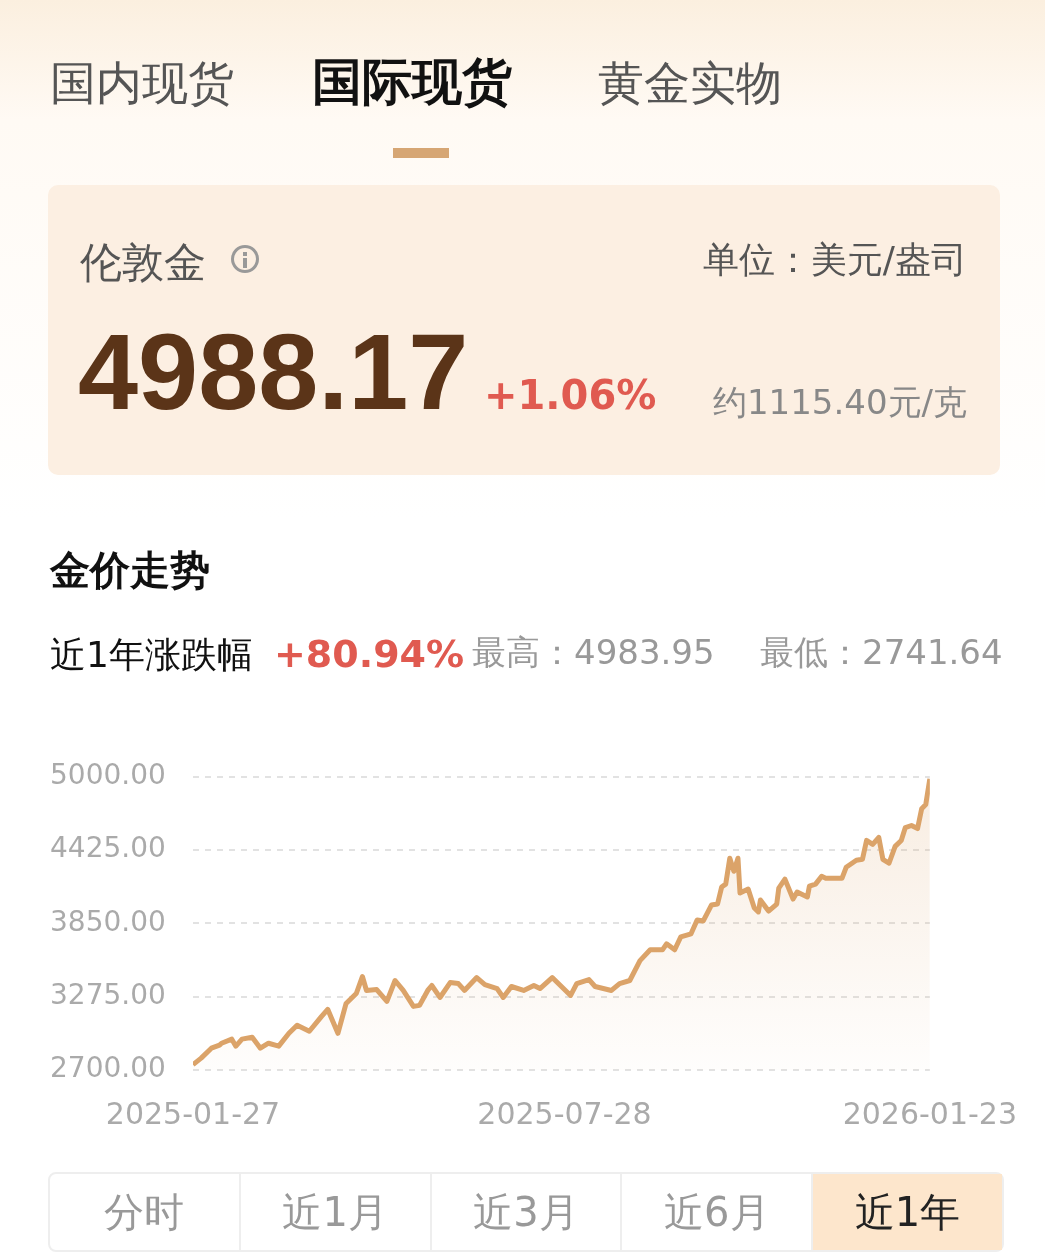 This screenshot has height=1258, width=1045. I want to click on text: 单位：美元/盎司, so click(834, 259).